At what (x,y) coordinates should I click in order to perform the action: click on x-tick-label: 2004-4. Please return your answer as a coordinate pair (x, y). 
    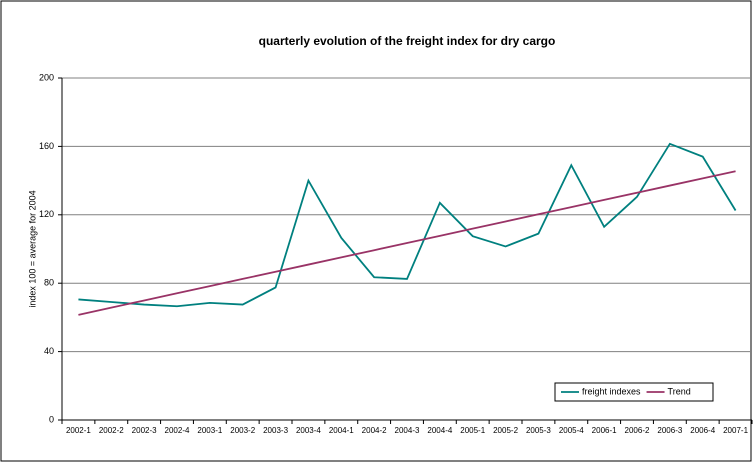
    Looking at the image, I should click on (439, 430).